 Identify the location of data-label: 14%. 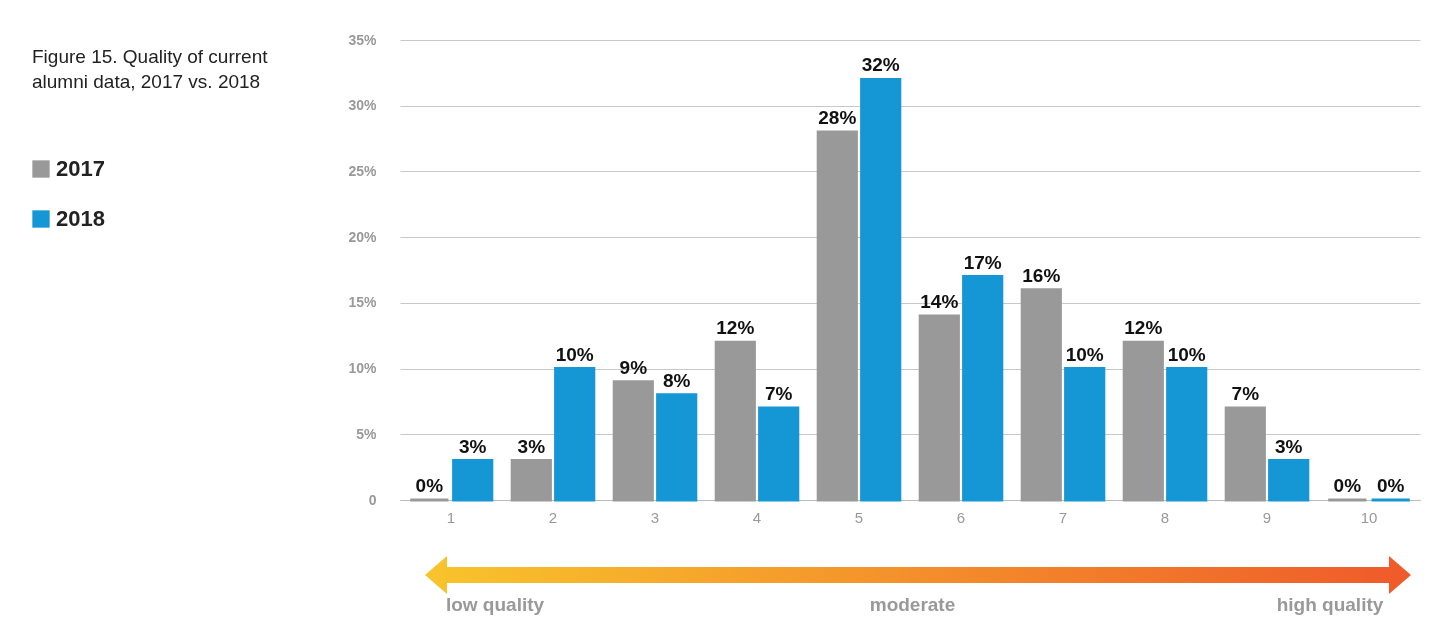
(939, 301).